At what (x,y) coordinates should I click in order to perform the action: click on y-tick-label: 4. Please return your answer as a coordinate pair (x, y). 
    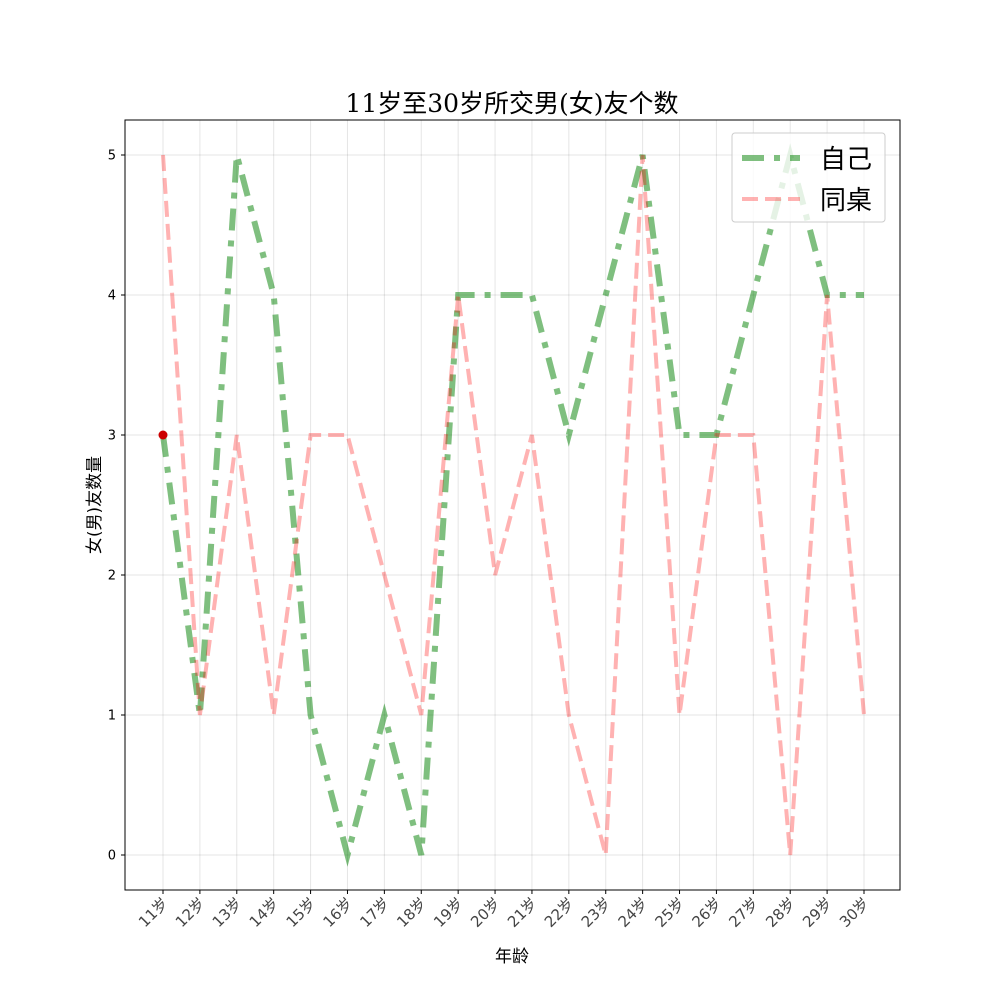
    Looking at the image, I should click on (112, 296).